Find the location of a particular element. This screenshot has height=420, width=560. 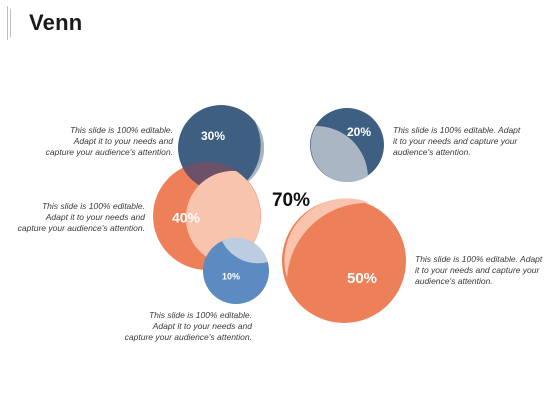

circle-40-label: 40% is located at coordinates (186, 218).